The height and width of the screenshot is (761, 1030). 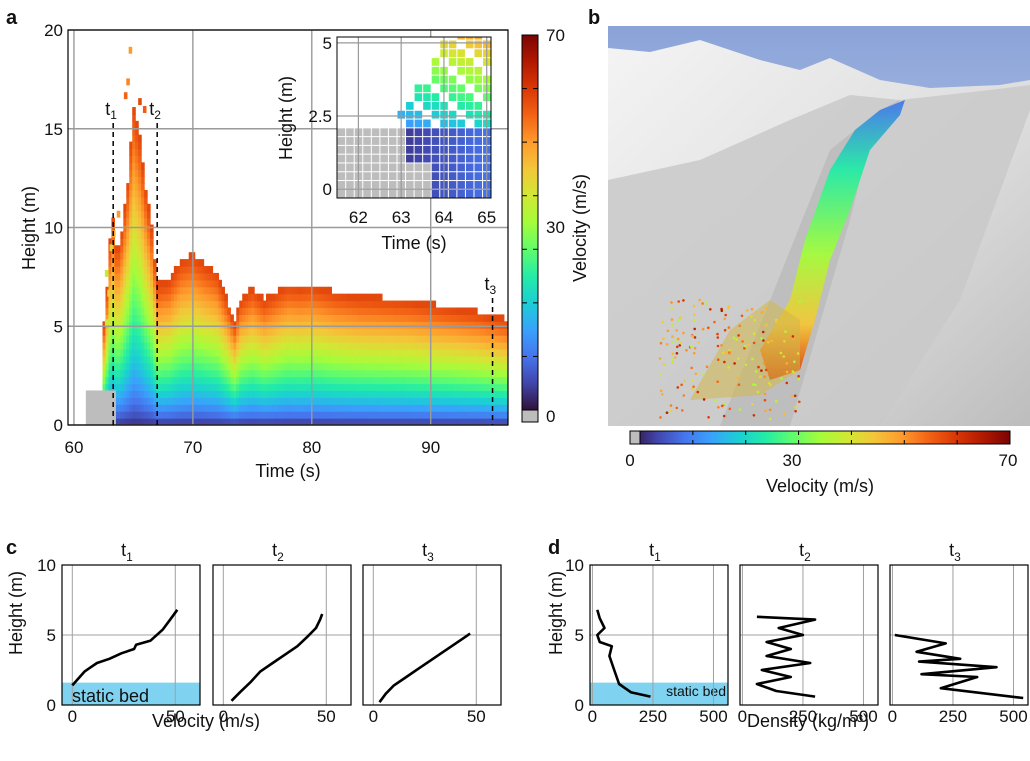 What do you see at coordinates (206, 721) in the screenshot?
I see `panel-c-x-label: Velocity (m/s)` at bounding box center [206, 721].